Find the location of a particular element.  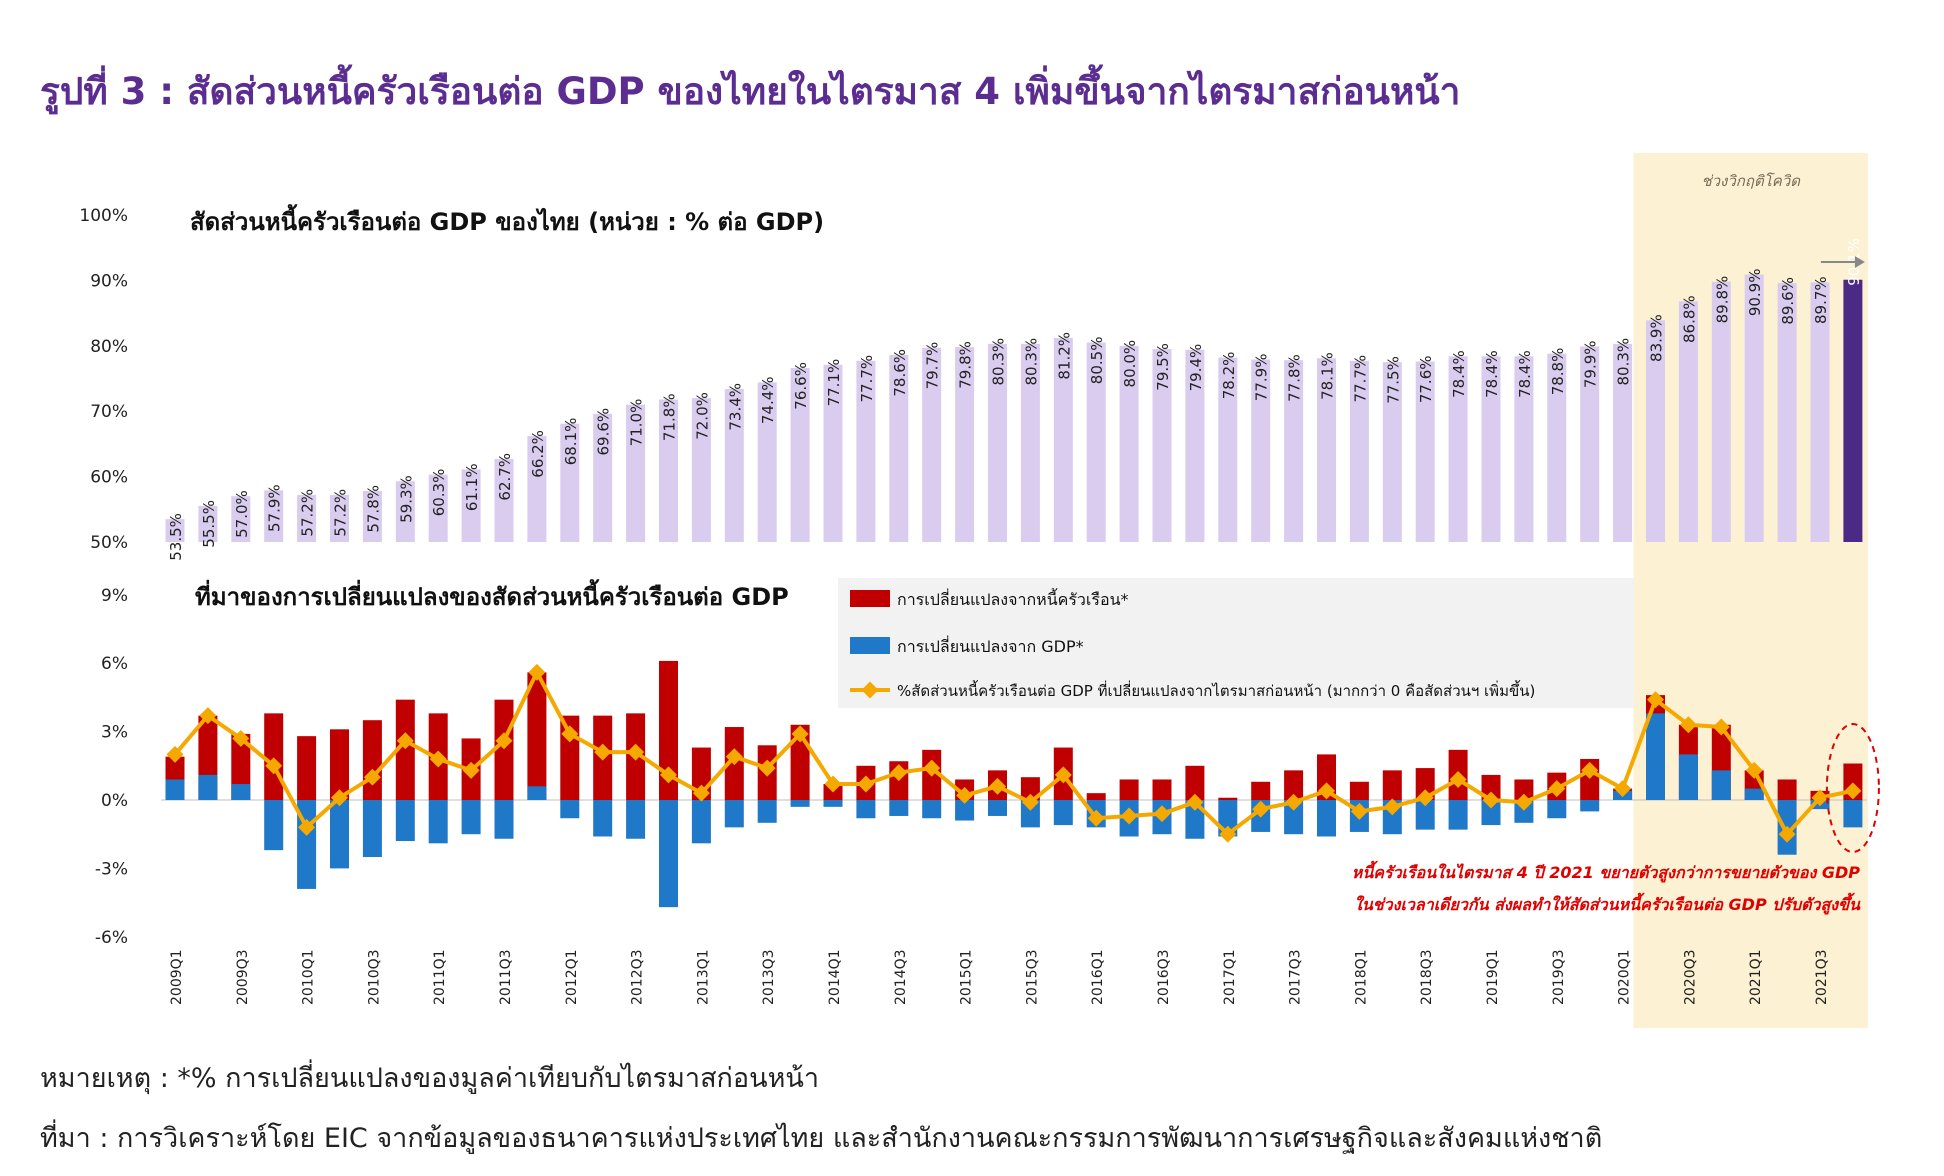

debt-to-gdp-data-label: 57.8% is located at coordinates (373, 509).